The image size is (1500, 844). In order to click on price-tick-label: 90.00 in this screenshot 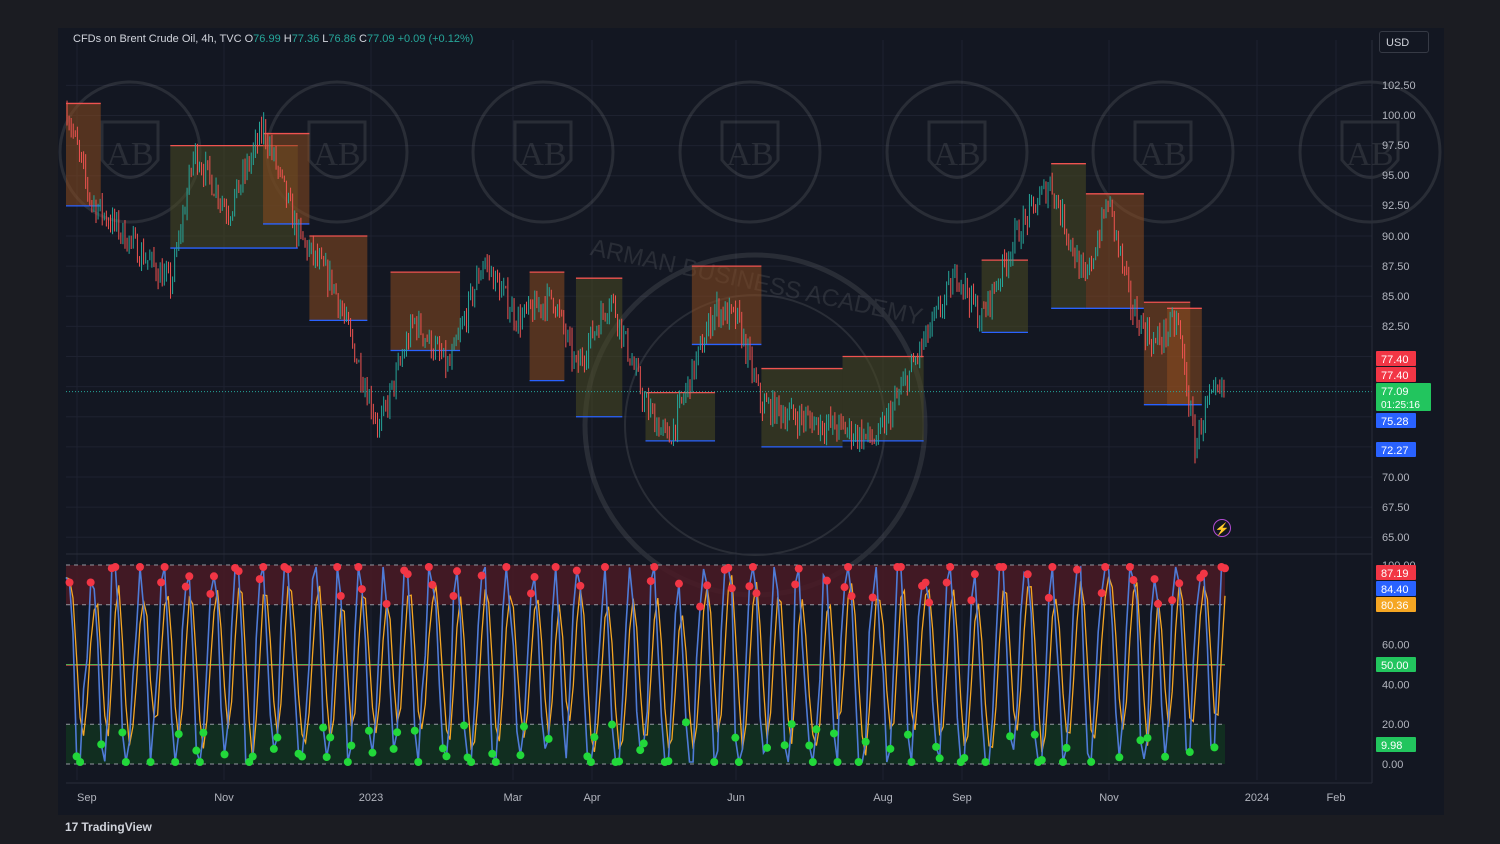, I will do `click(1396, 237)`.